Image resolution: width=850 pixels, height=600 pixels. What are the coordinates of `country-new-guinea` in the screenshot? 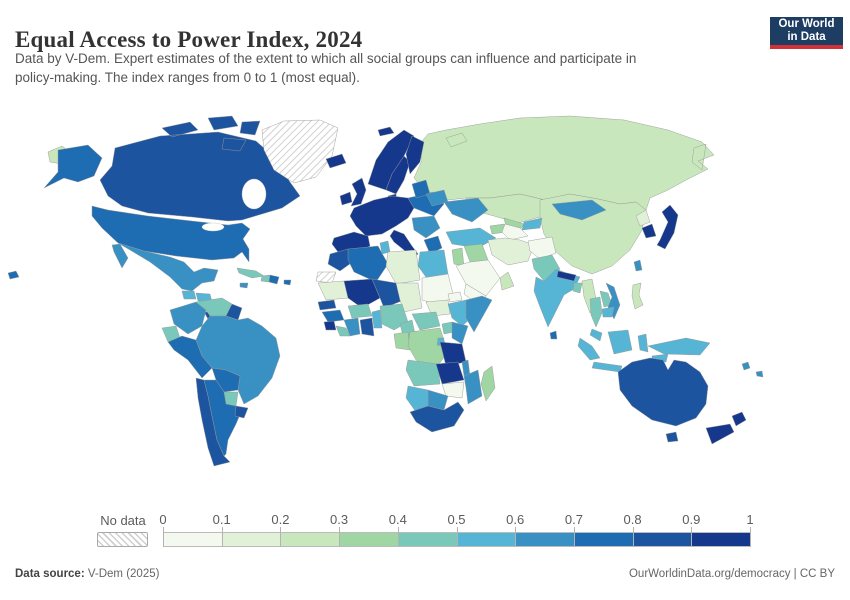 It's located at (679, 346).